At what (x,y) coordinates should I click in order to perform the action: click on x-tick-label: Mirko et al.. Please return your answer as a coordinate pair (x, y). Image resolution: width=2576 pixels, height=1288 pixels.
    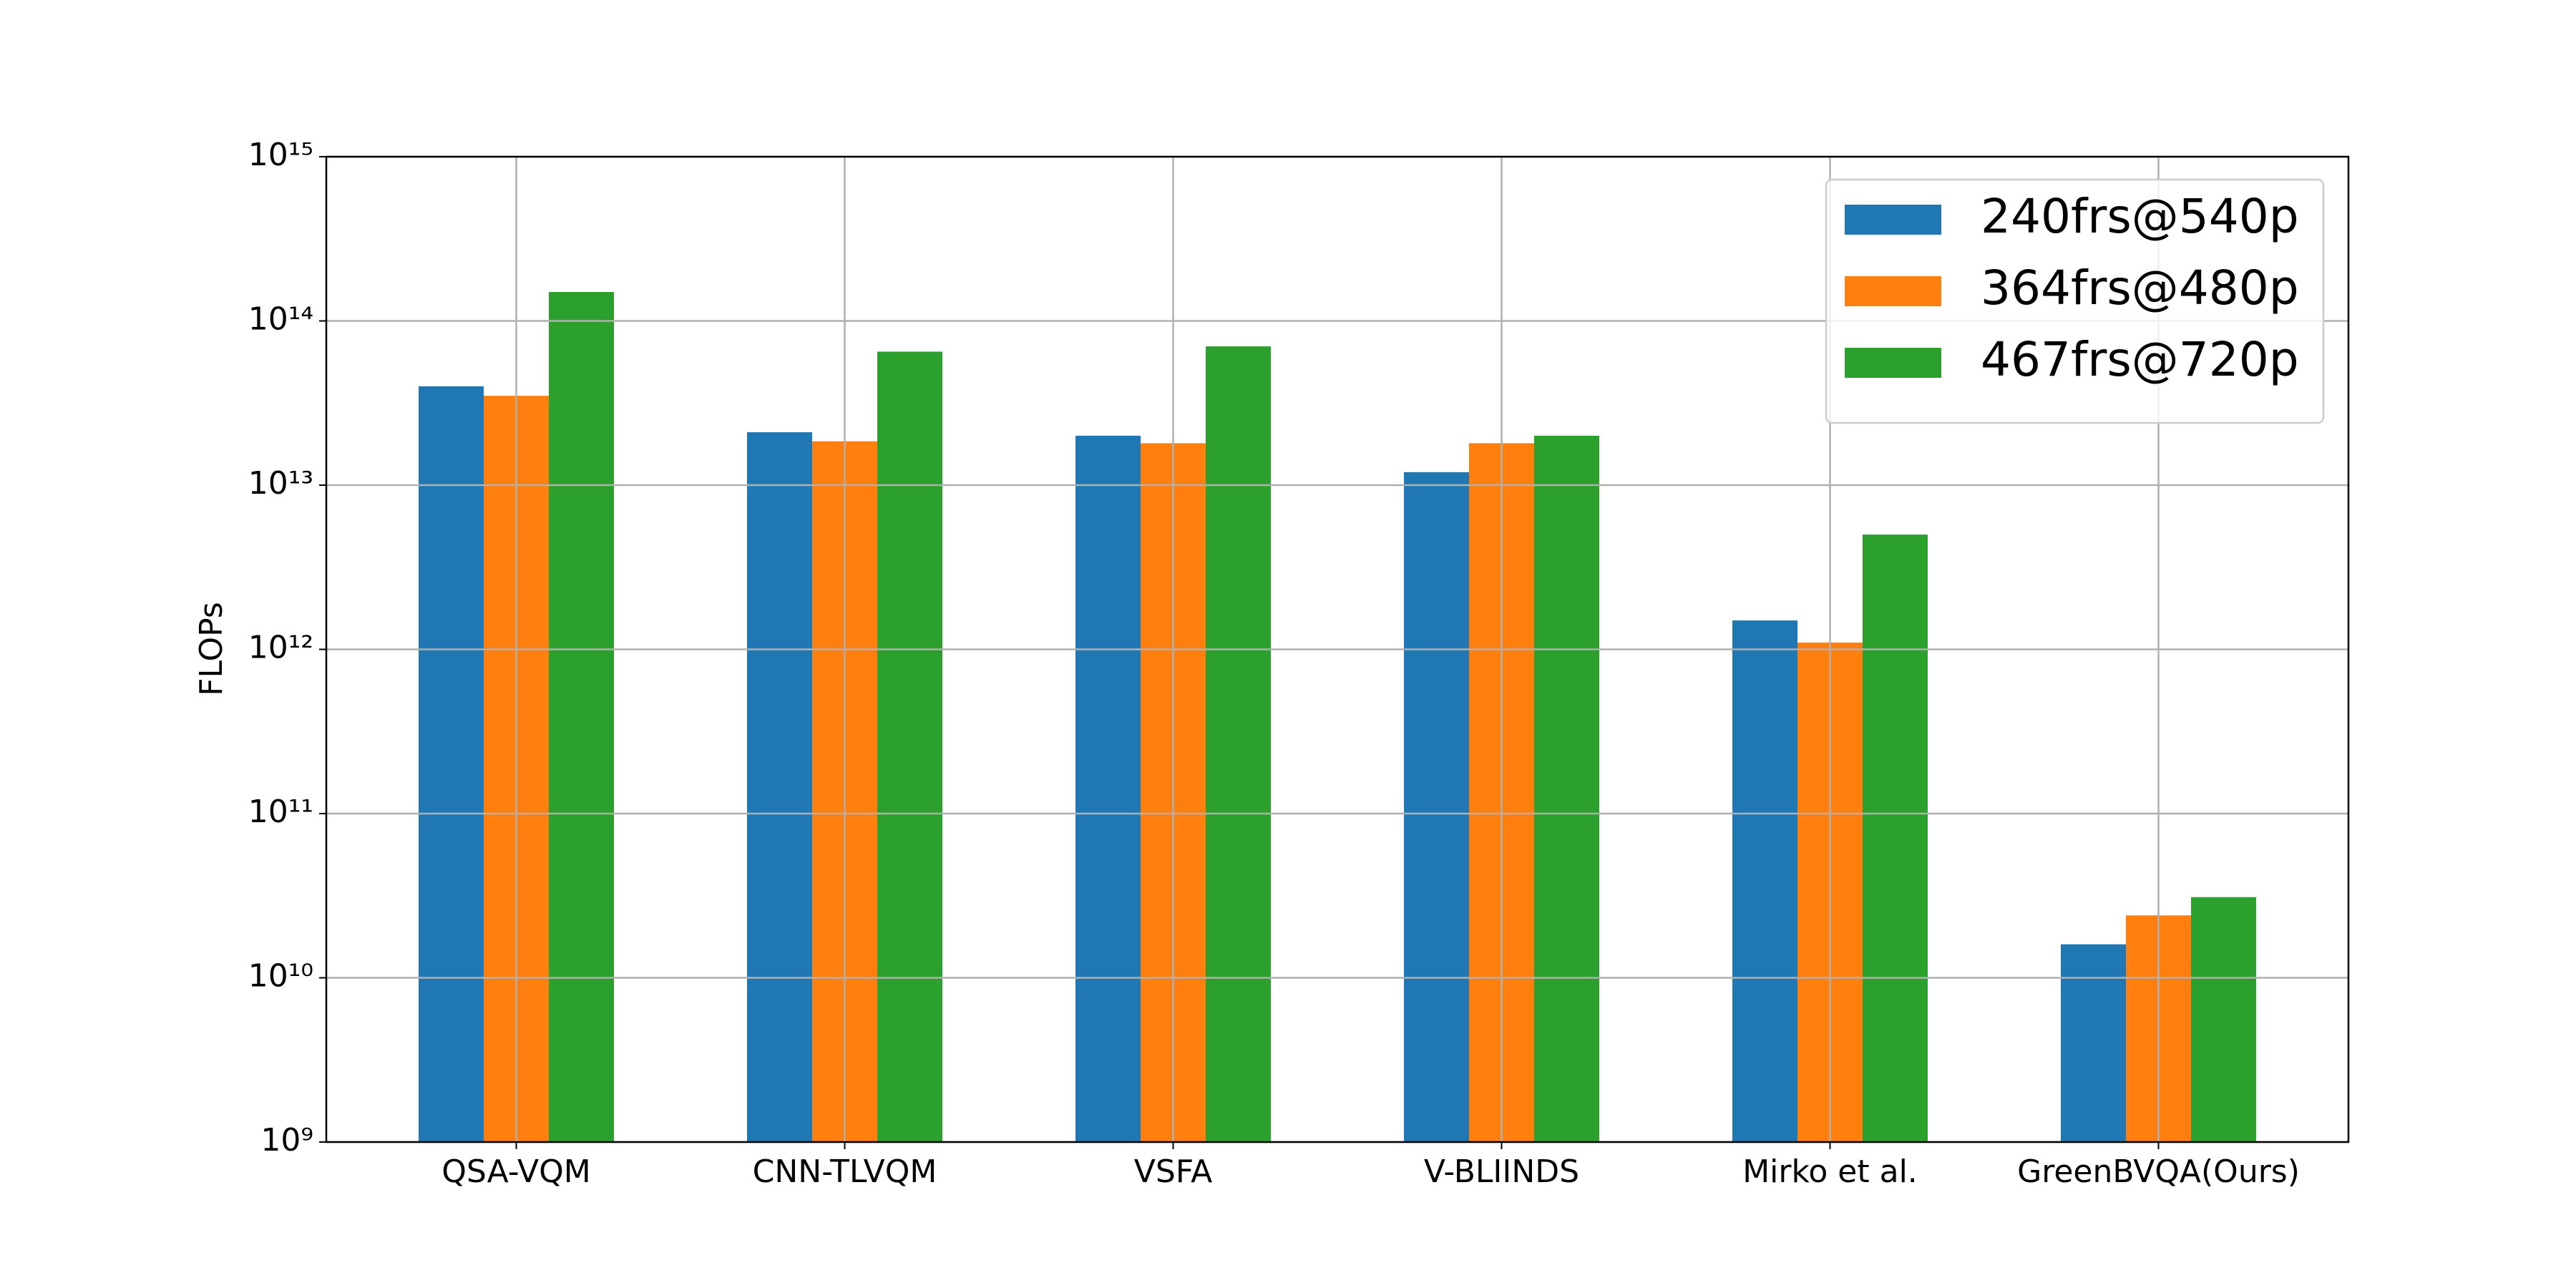
    Looking at the image, I should click on (1830, 1171).